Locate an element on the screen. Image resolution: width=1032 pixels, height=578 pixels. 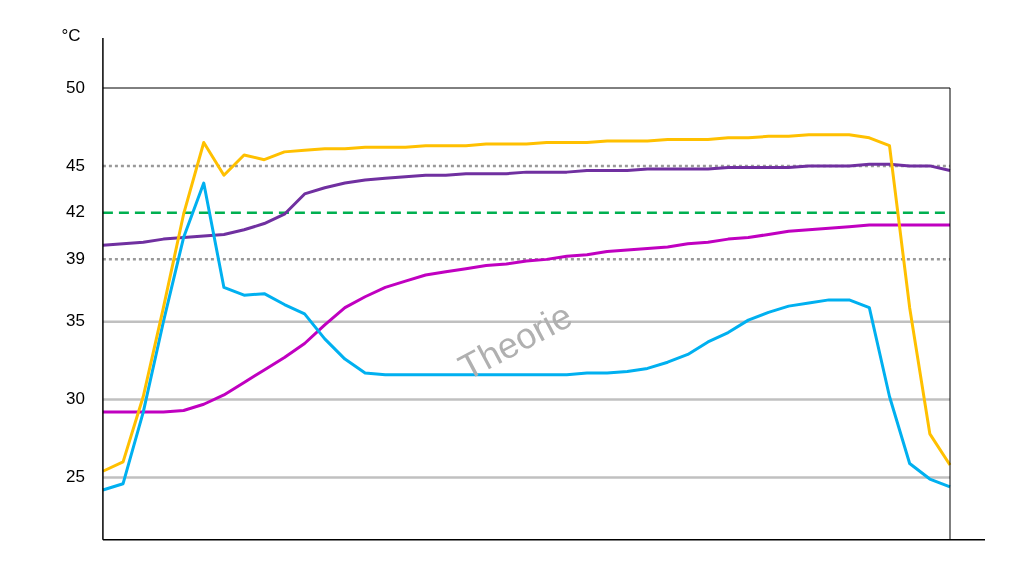
y-tick-label: 50 is located at coordinates (75, 87).